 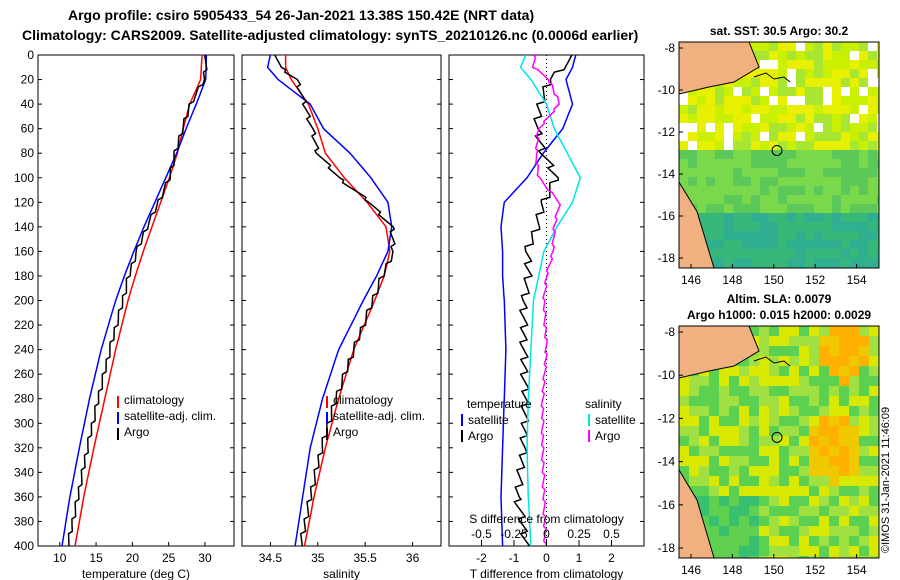 I want to click on legend-label: climatology, so click(x=154, y=400).